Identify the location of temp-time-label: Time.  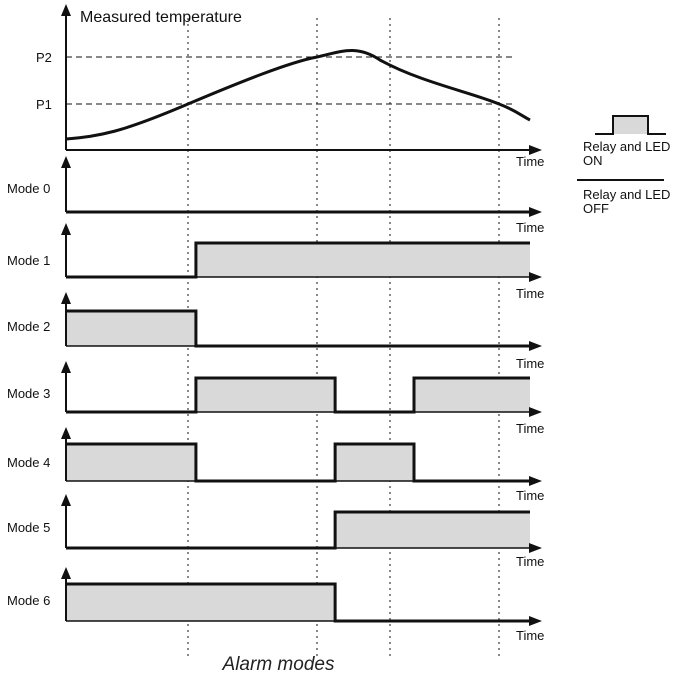
(530, 161).